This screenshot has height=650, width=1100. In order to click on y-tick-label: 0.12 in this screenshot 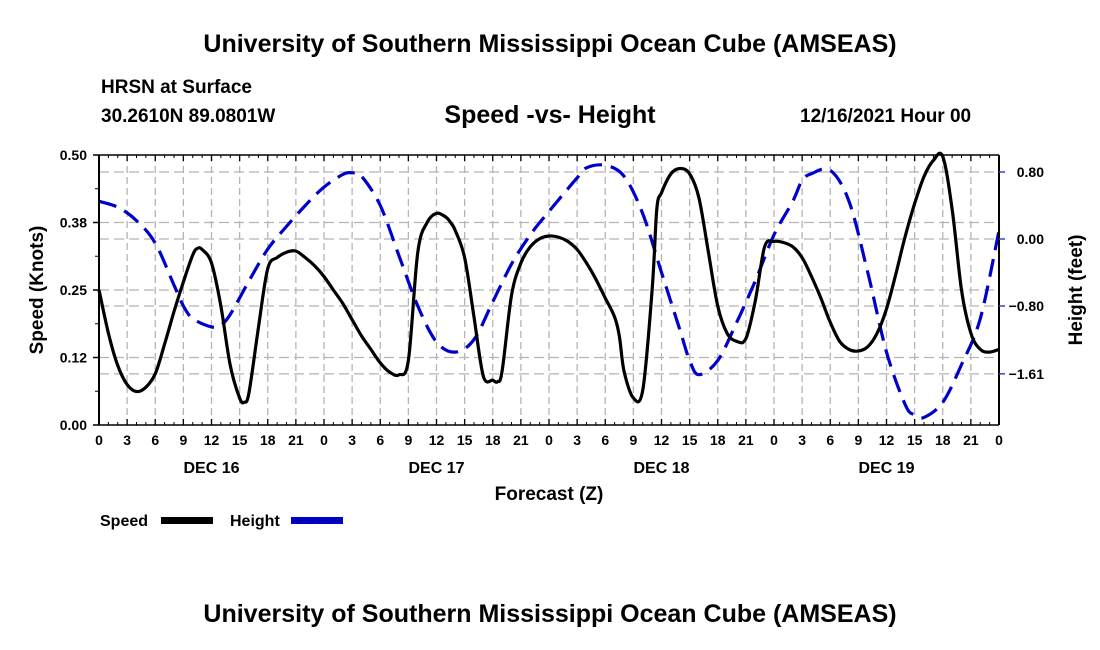, I will do `click(73, 358)`.